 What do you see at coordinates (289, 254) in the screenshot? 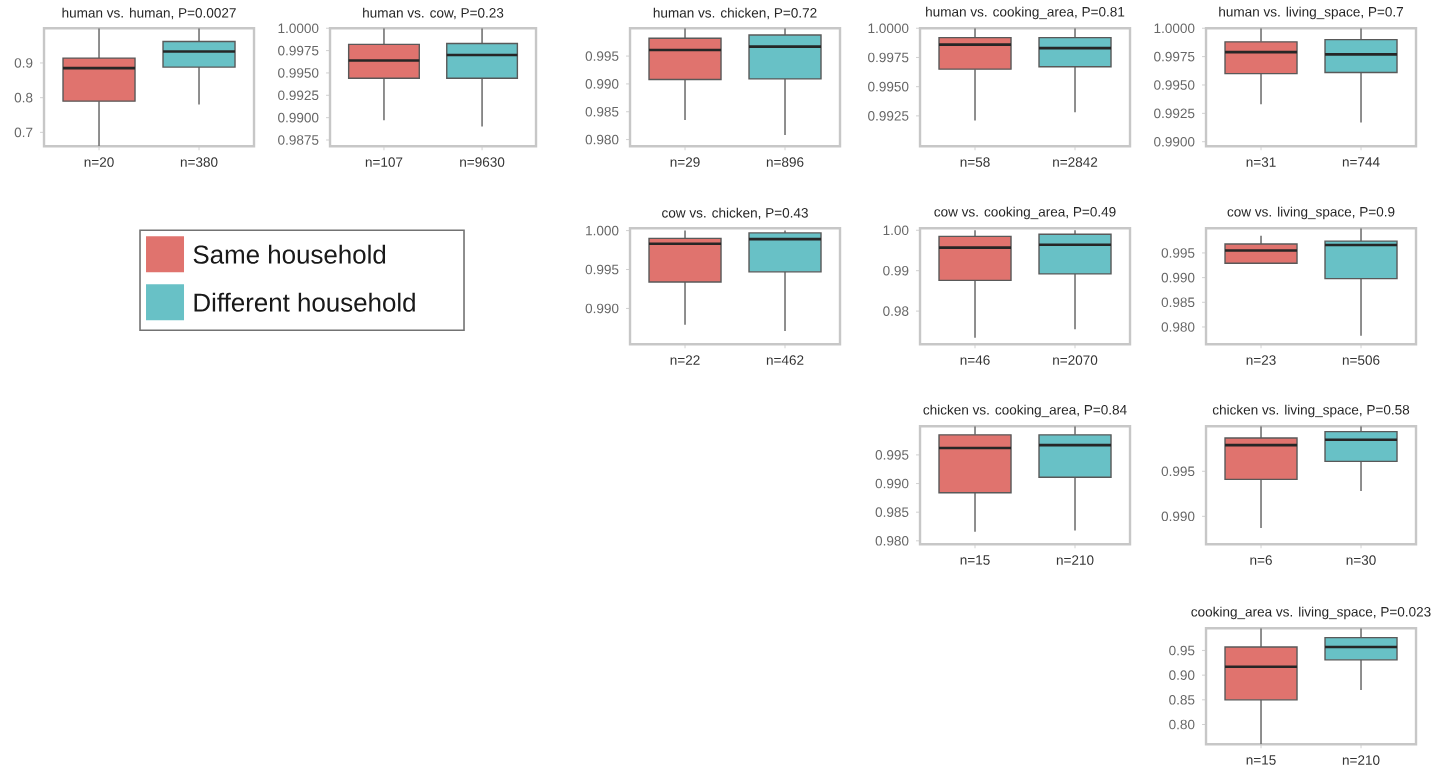
I see `legend-label: Same household` at bounding box center [289, 254].